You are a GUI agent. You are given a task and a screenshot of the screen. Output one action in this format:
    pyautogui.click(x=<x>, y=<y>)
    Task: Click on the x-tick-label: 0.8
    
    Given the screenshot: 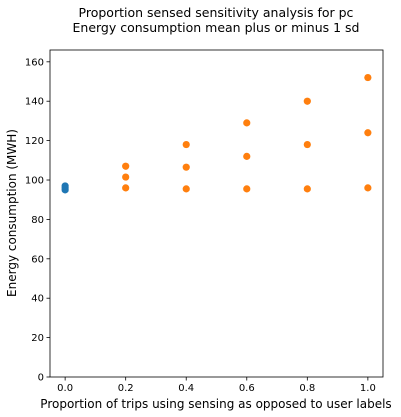 What is the action you would take?
    pyautogui.click(x=307, y=388)
    